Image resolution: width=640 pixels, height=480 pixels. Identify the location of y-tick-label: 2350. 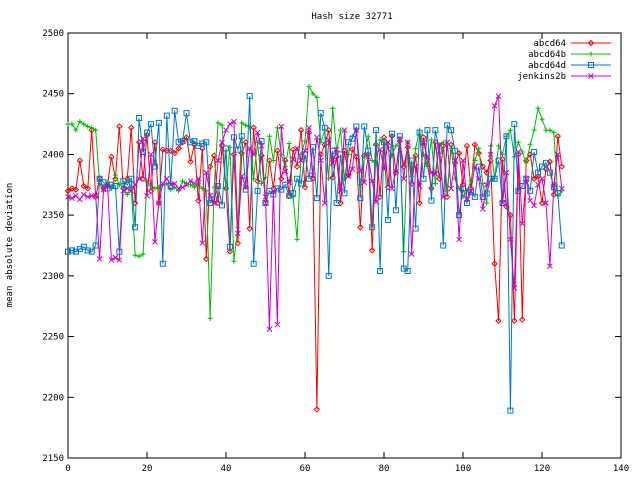
(53, 216).